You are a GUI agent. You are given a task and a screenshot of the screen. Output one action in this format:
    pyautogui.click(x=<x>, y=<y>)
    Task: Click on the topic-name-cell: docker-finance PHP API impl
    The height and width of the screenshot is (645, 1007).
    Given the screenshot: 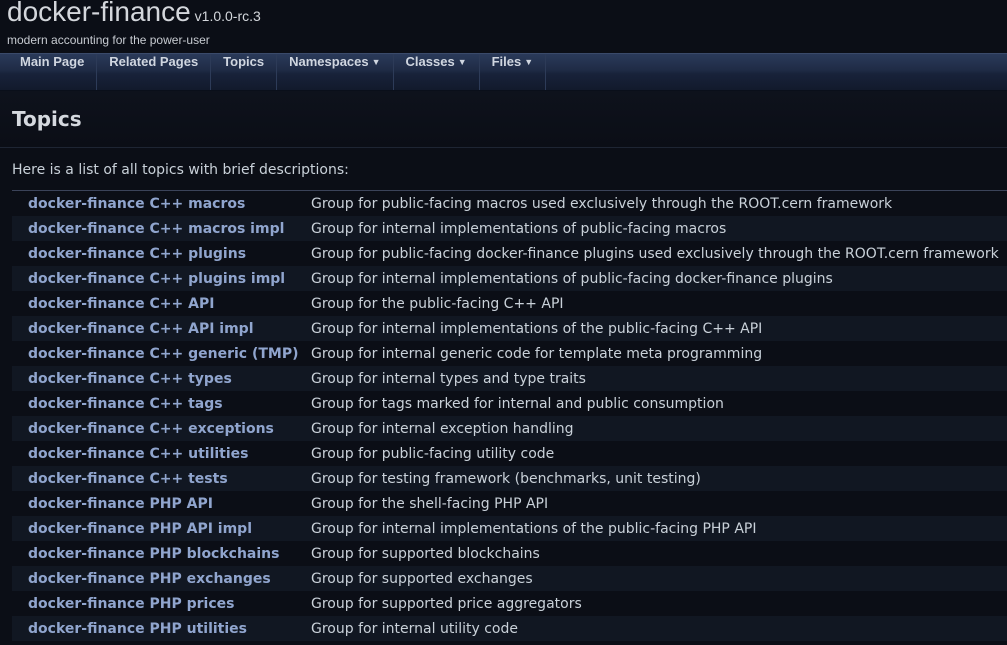 What is the action you would take?
    pyautogui.click(x=161, y=528)
    